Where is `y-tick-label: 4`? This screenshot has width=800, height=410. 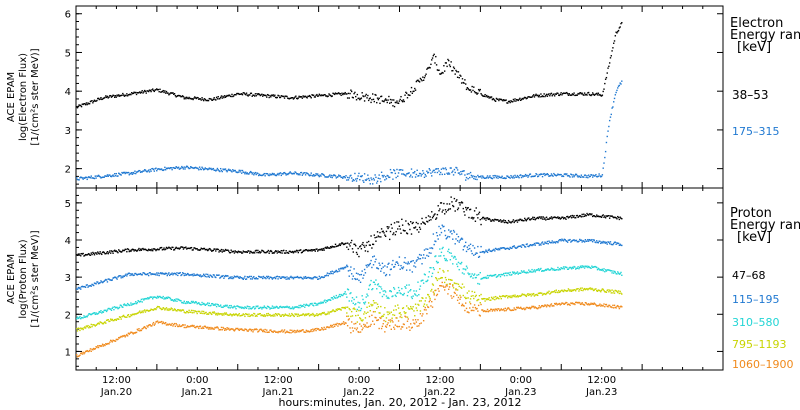
y-tick-label: 4 is located at coordinates (68, 92).